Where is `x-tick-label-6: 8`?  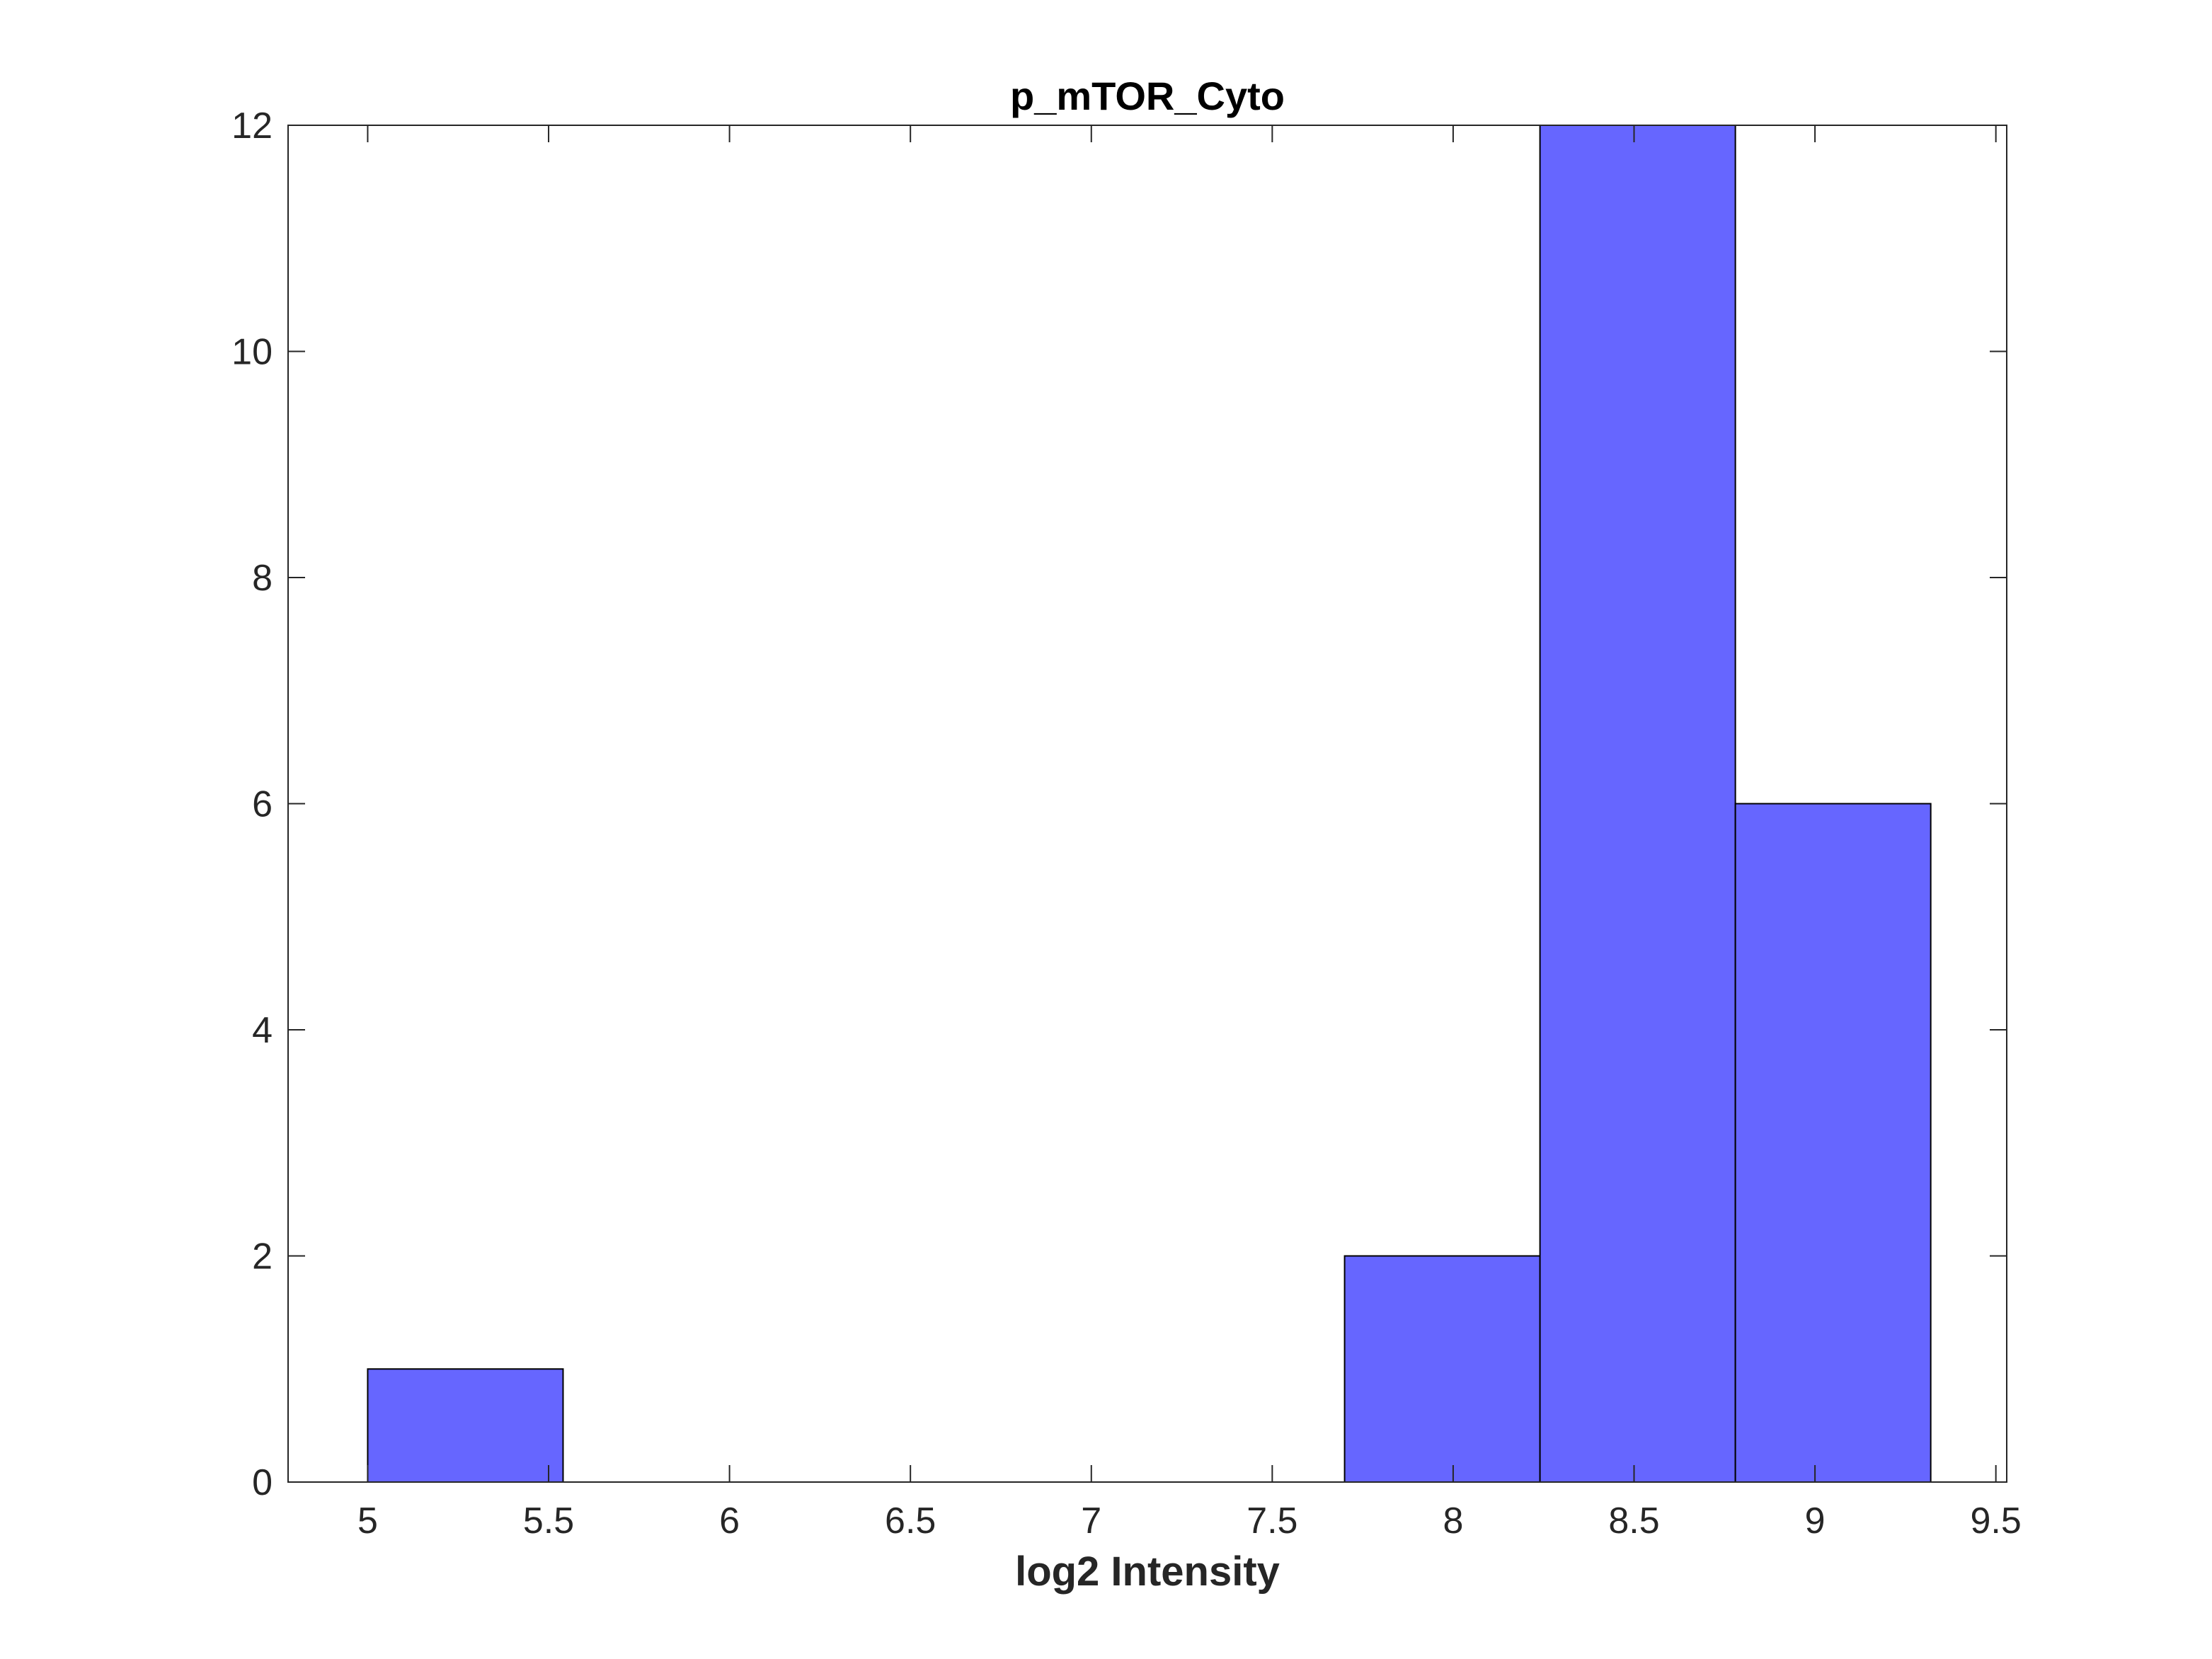
x-tick-label-6: 8 is located at coordinates (1453, 1521).